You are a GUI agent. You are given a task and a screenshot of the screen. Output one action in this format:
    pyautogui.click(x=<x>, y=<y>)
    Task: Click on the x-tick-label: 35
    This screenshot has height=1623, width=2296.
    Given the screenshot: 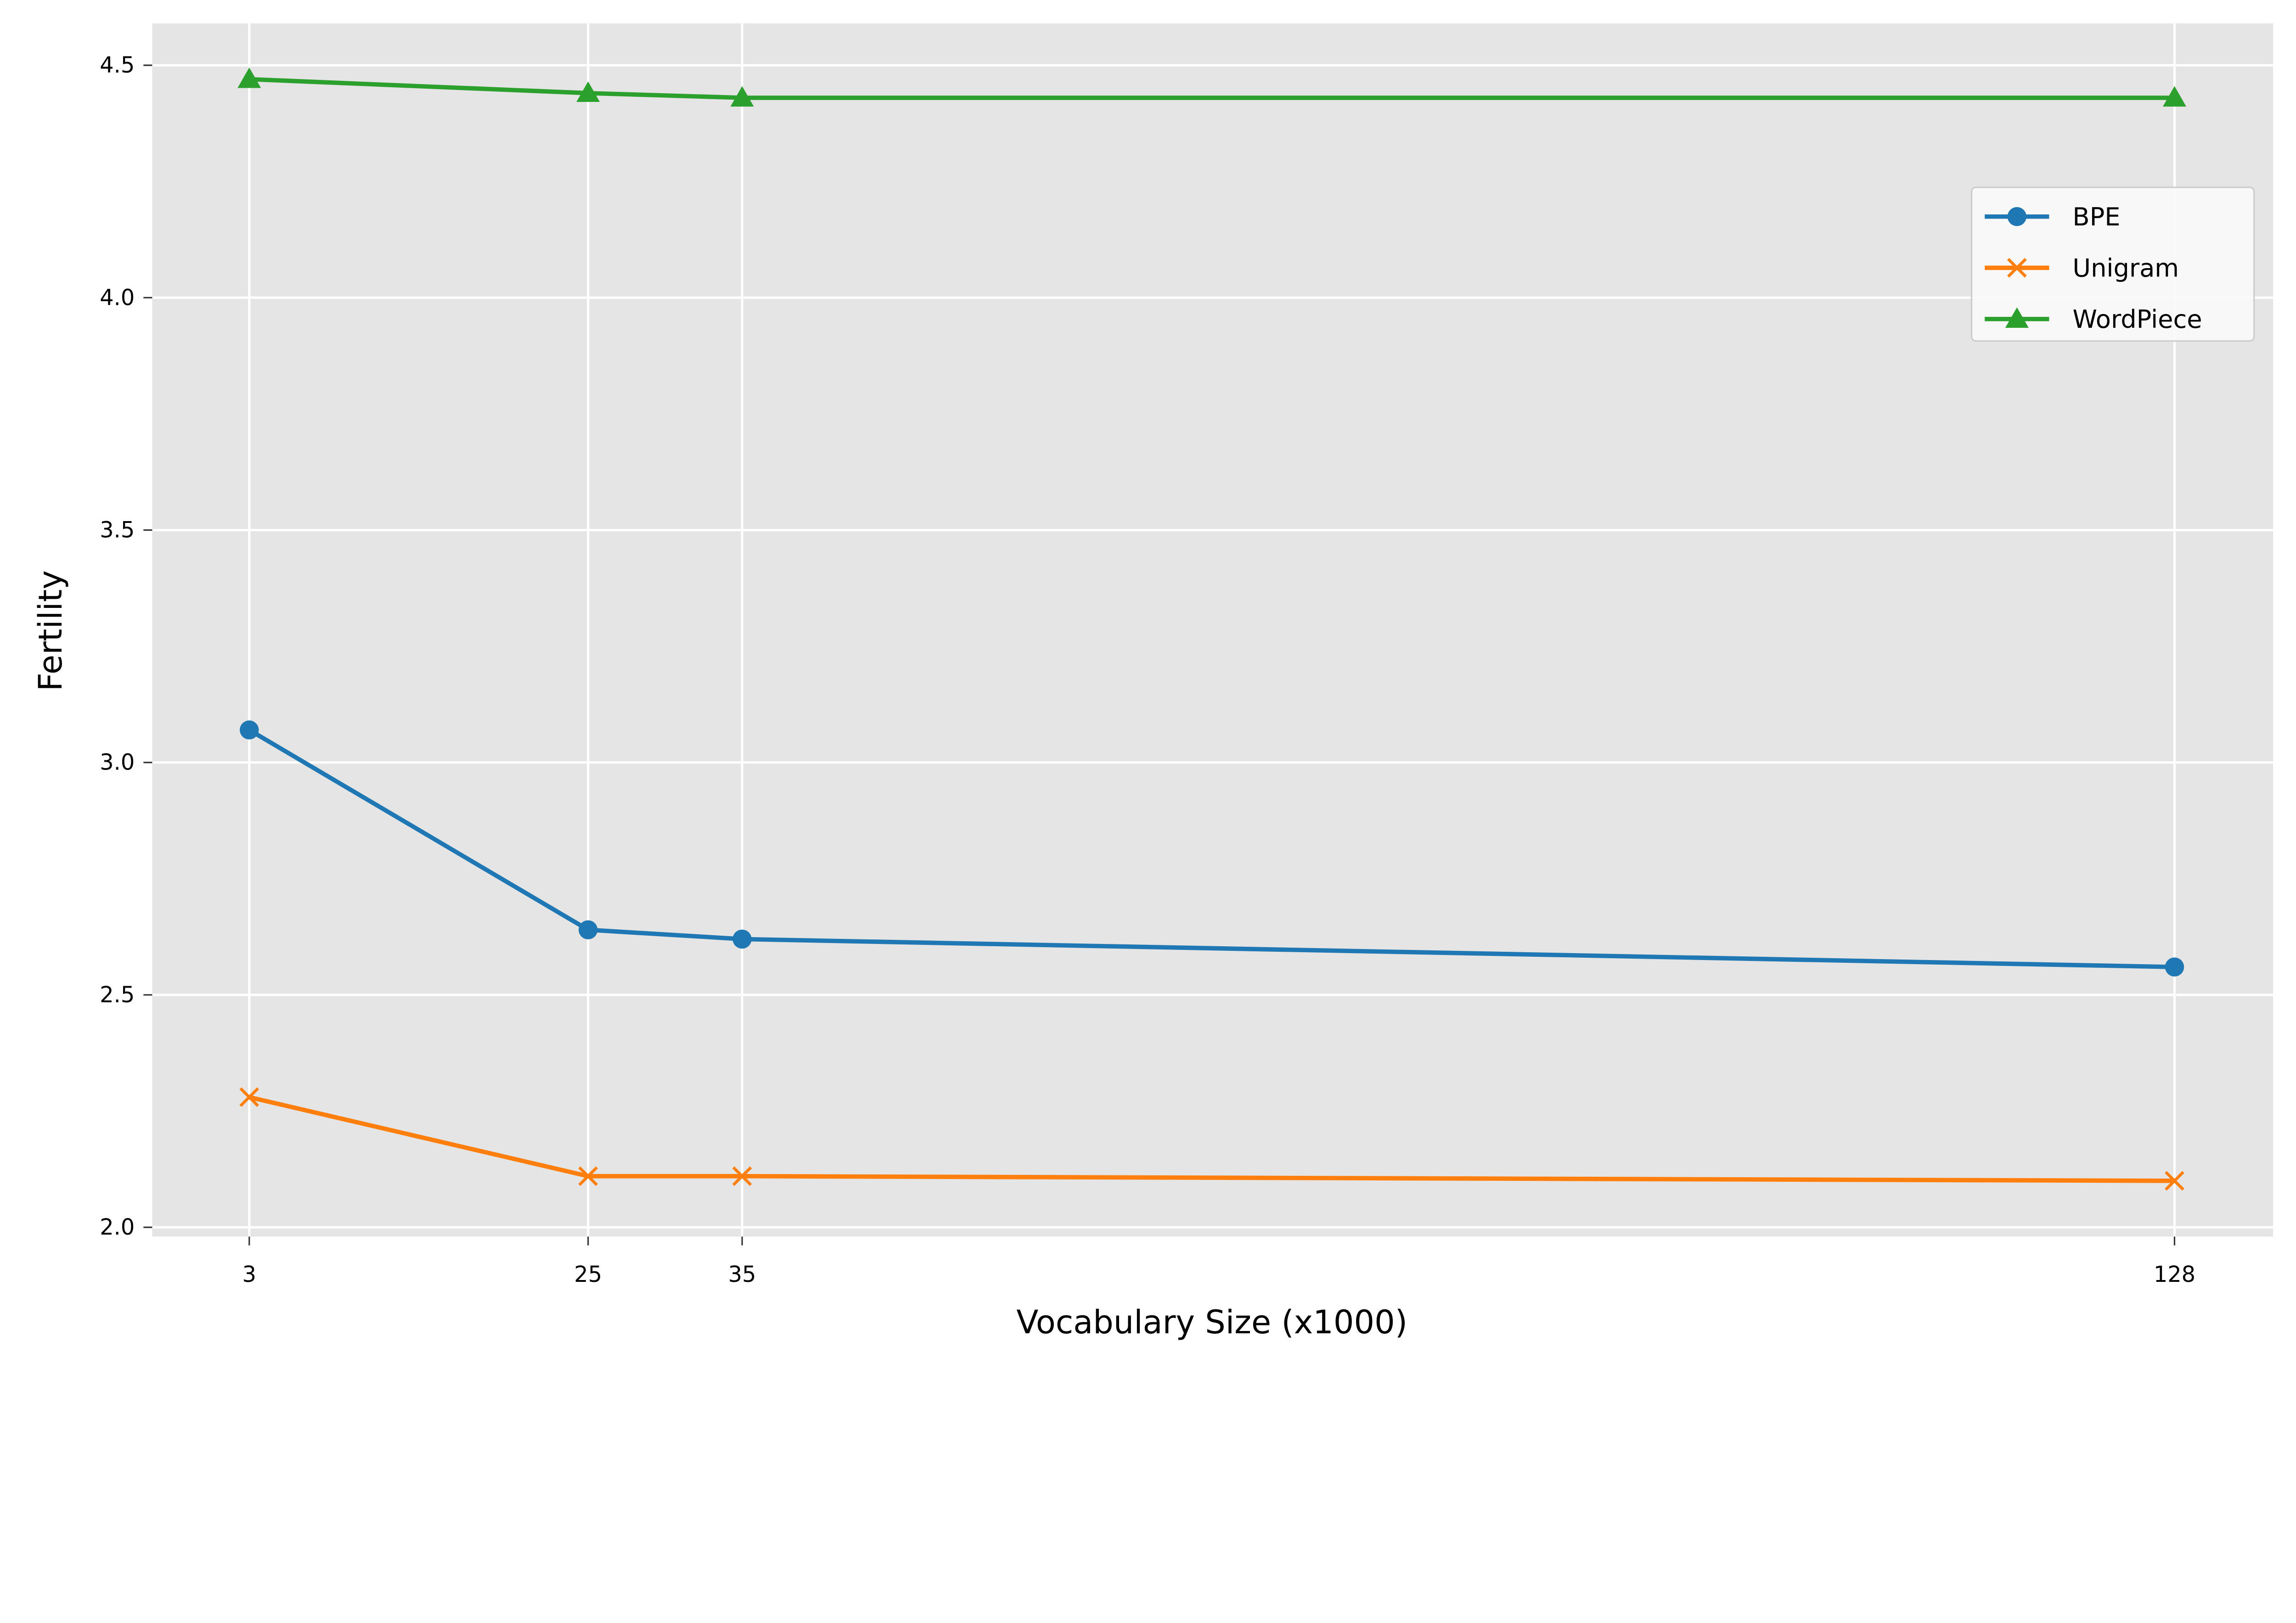 What is the action you would take?
    pyautogui.click(x=742, y=1274)
    